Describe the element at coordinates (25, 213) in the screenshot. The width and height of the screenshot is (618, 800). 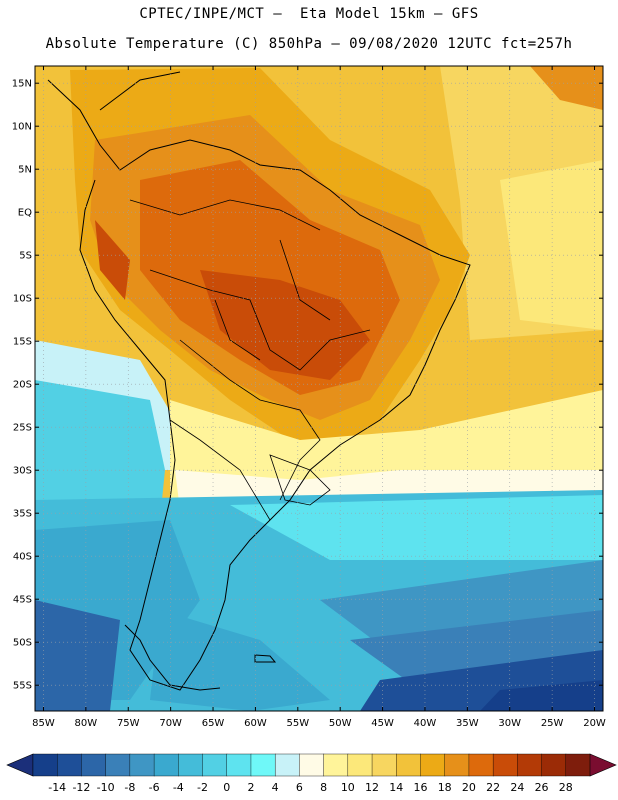
I see `lat-label: EQ` at that location.